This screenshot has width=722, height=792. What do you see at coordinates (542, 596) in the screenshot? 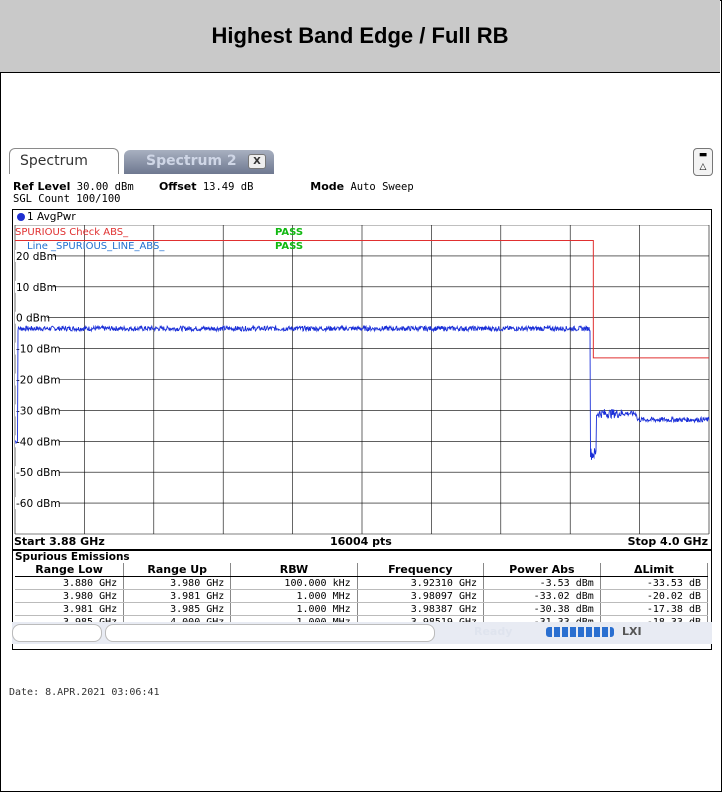
I see `table-cell: -33.02 dBm` at bounding box center [542, 596].